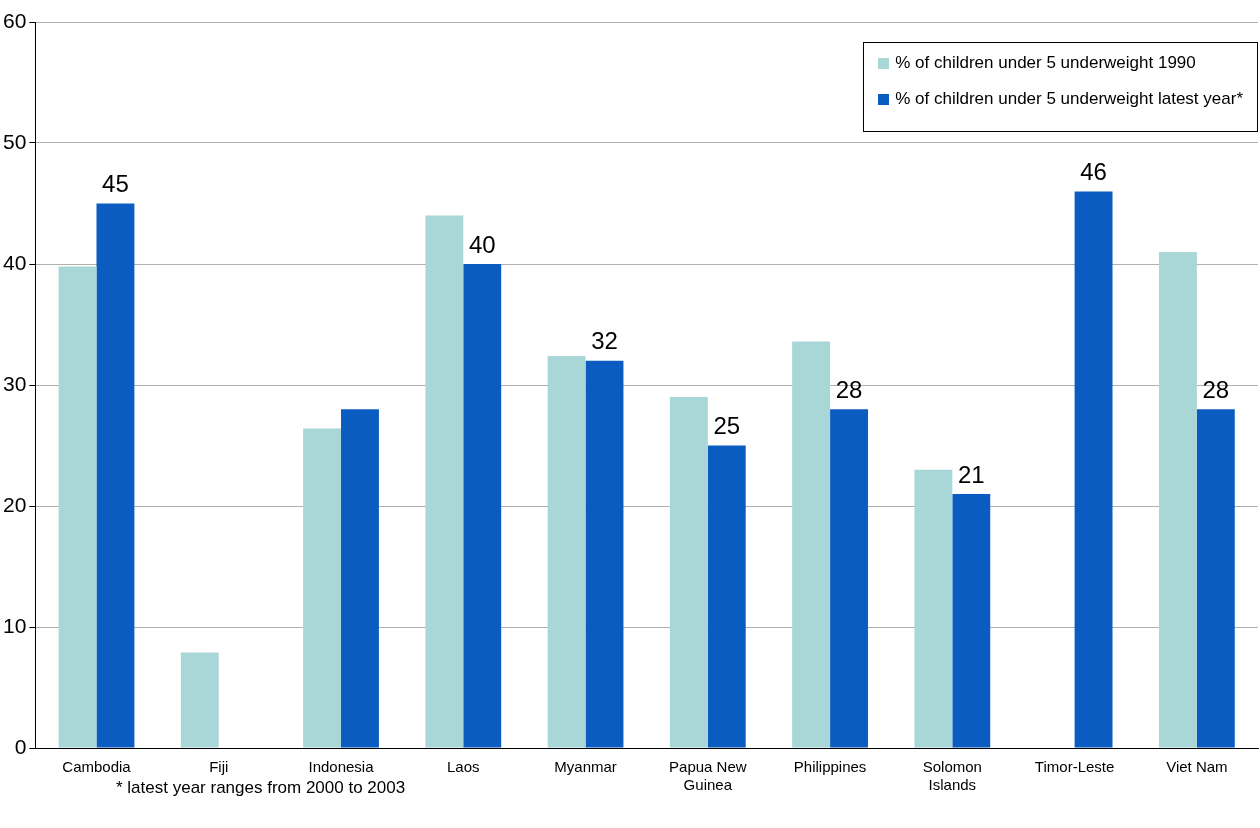  Describe the element at coordinates (1093, 172) in the screenshot. I see `data-label: 46` at that location.